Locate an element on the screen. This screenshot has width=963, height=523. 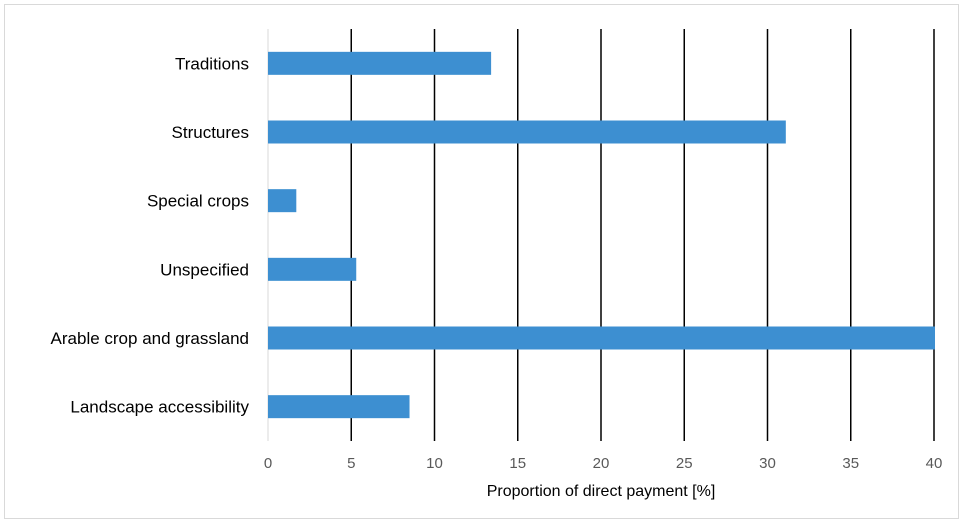
bar-arable-crop-and-grassland is located at coordinates (601, 338).